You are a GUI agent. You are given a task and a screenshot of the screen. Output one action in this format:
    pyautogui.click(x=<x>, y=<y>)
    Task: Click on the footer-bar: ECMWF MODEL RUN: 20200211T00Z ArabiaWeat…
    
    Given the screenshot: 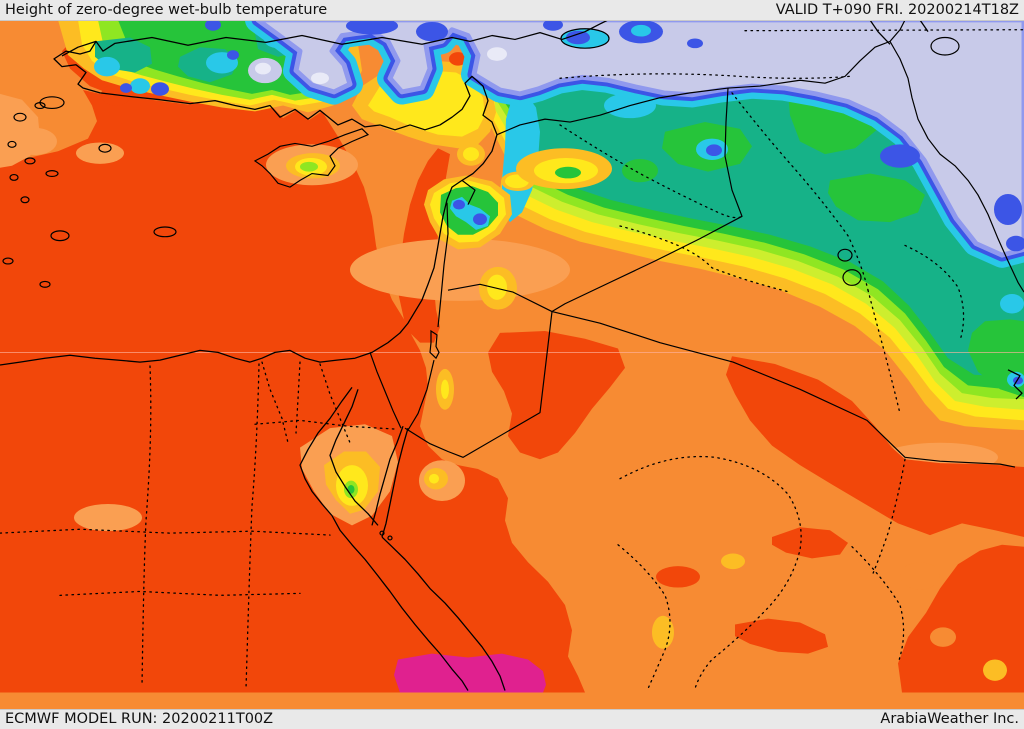 What is the action you would take?
    pyautogui.click(x=512, y=719)
    